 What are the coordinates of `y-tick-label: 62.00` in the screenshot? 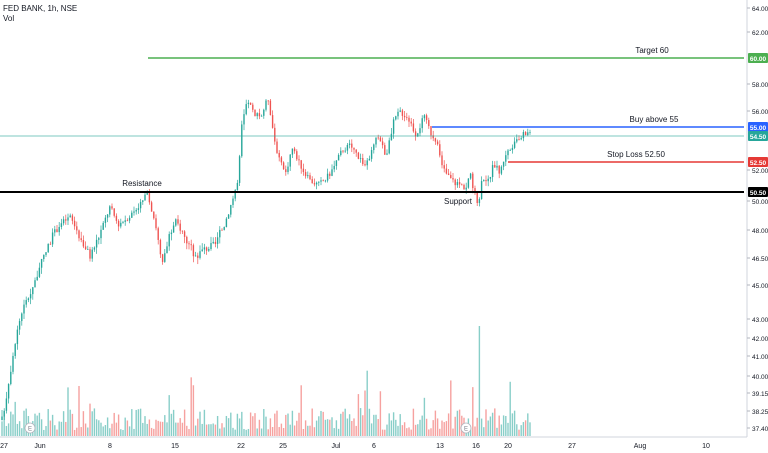 It's located at (760, 33).